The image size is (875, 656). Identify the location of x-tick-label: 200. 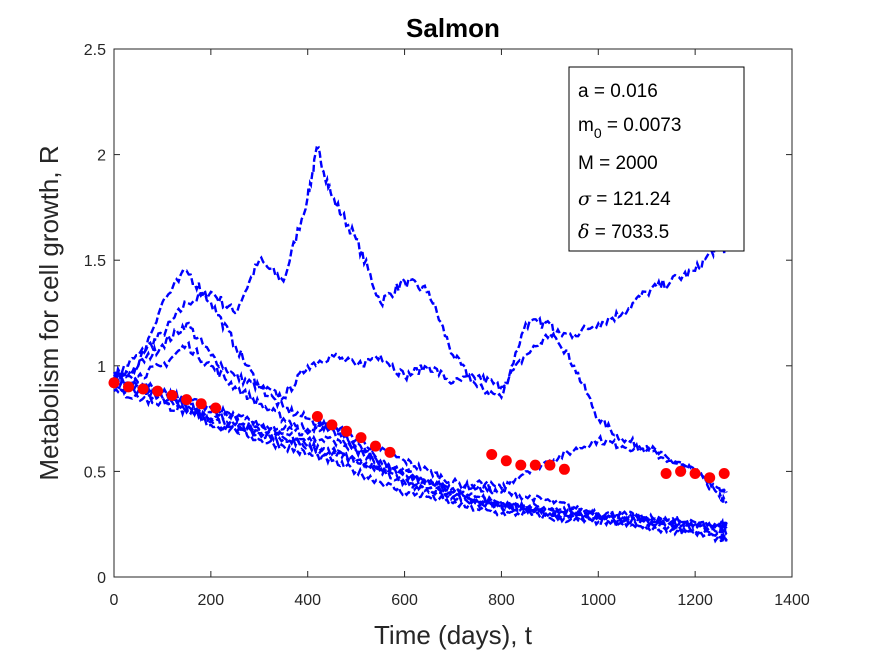
(211, 600).